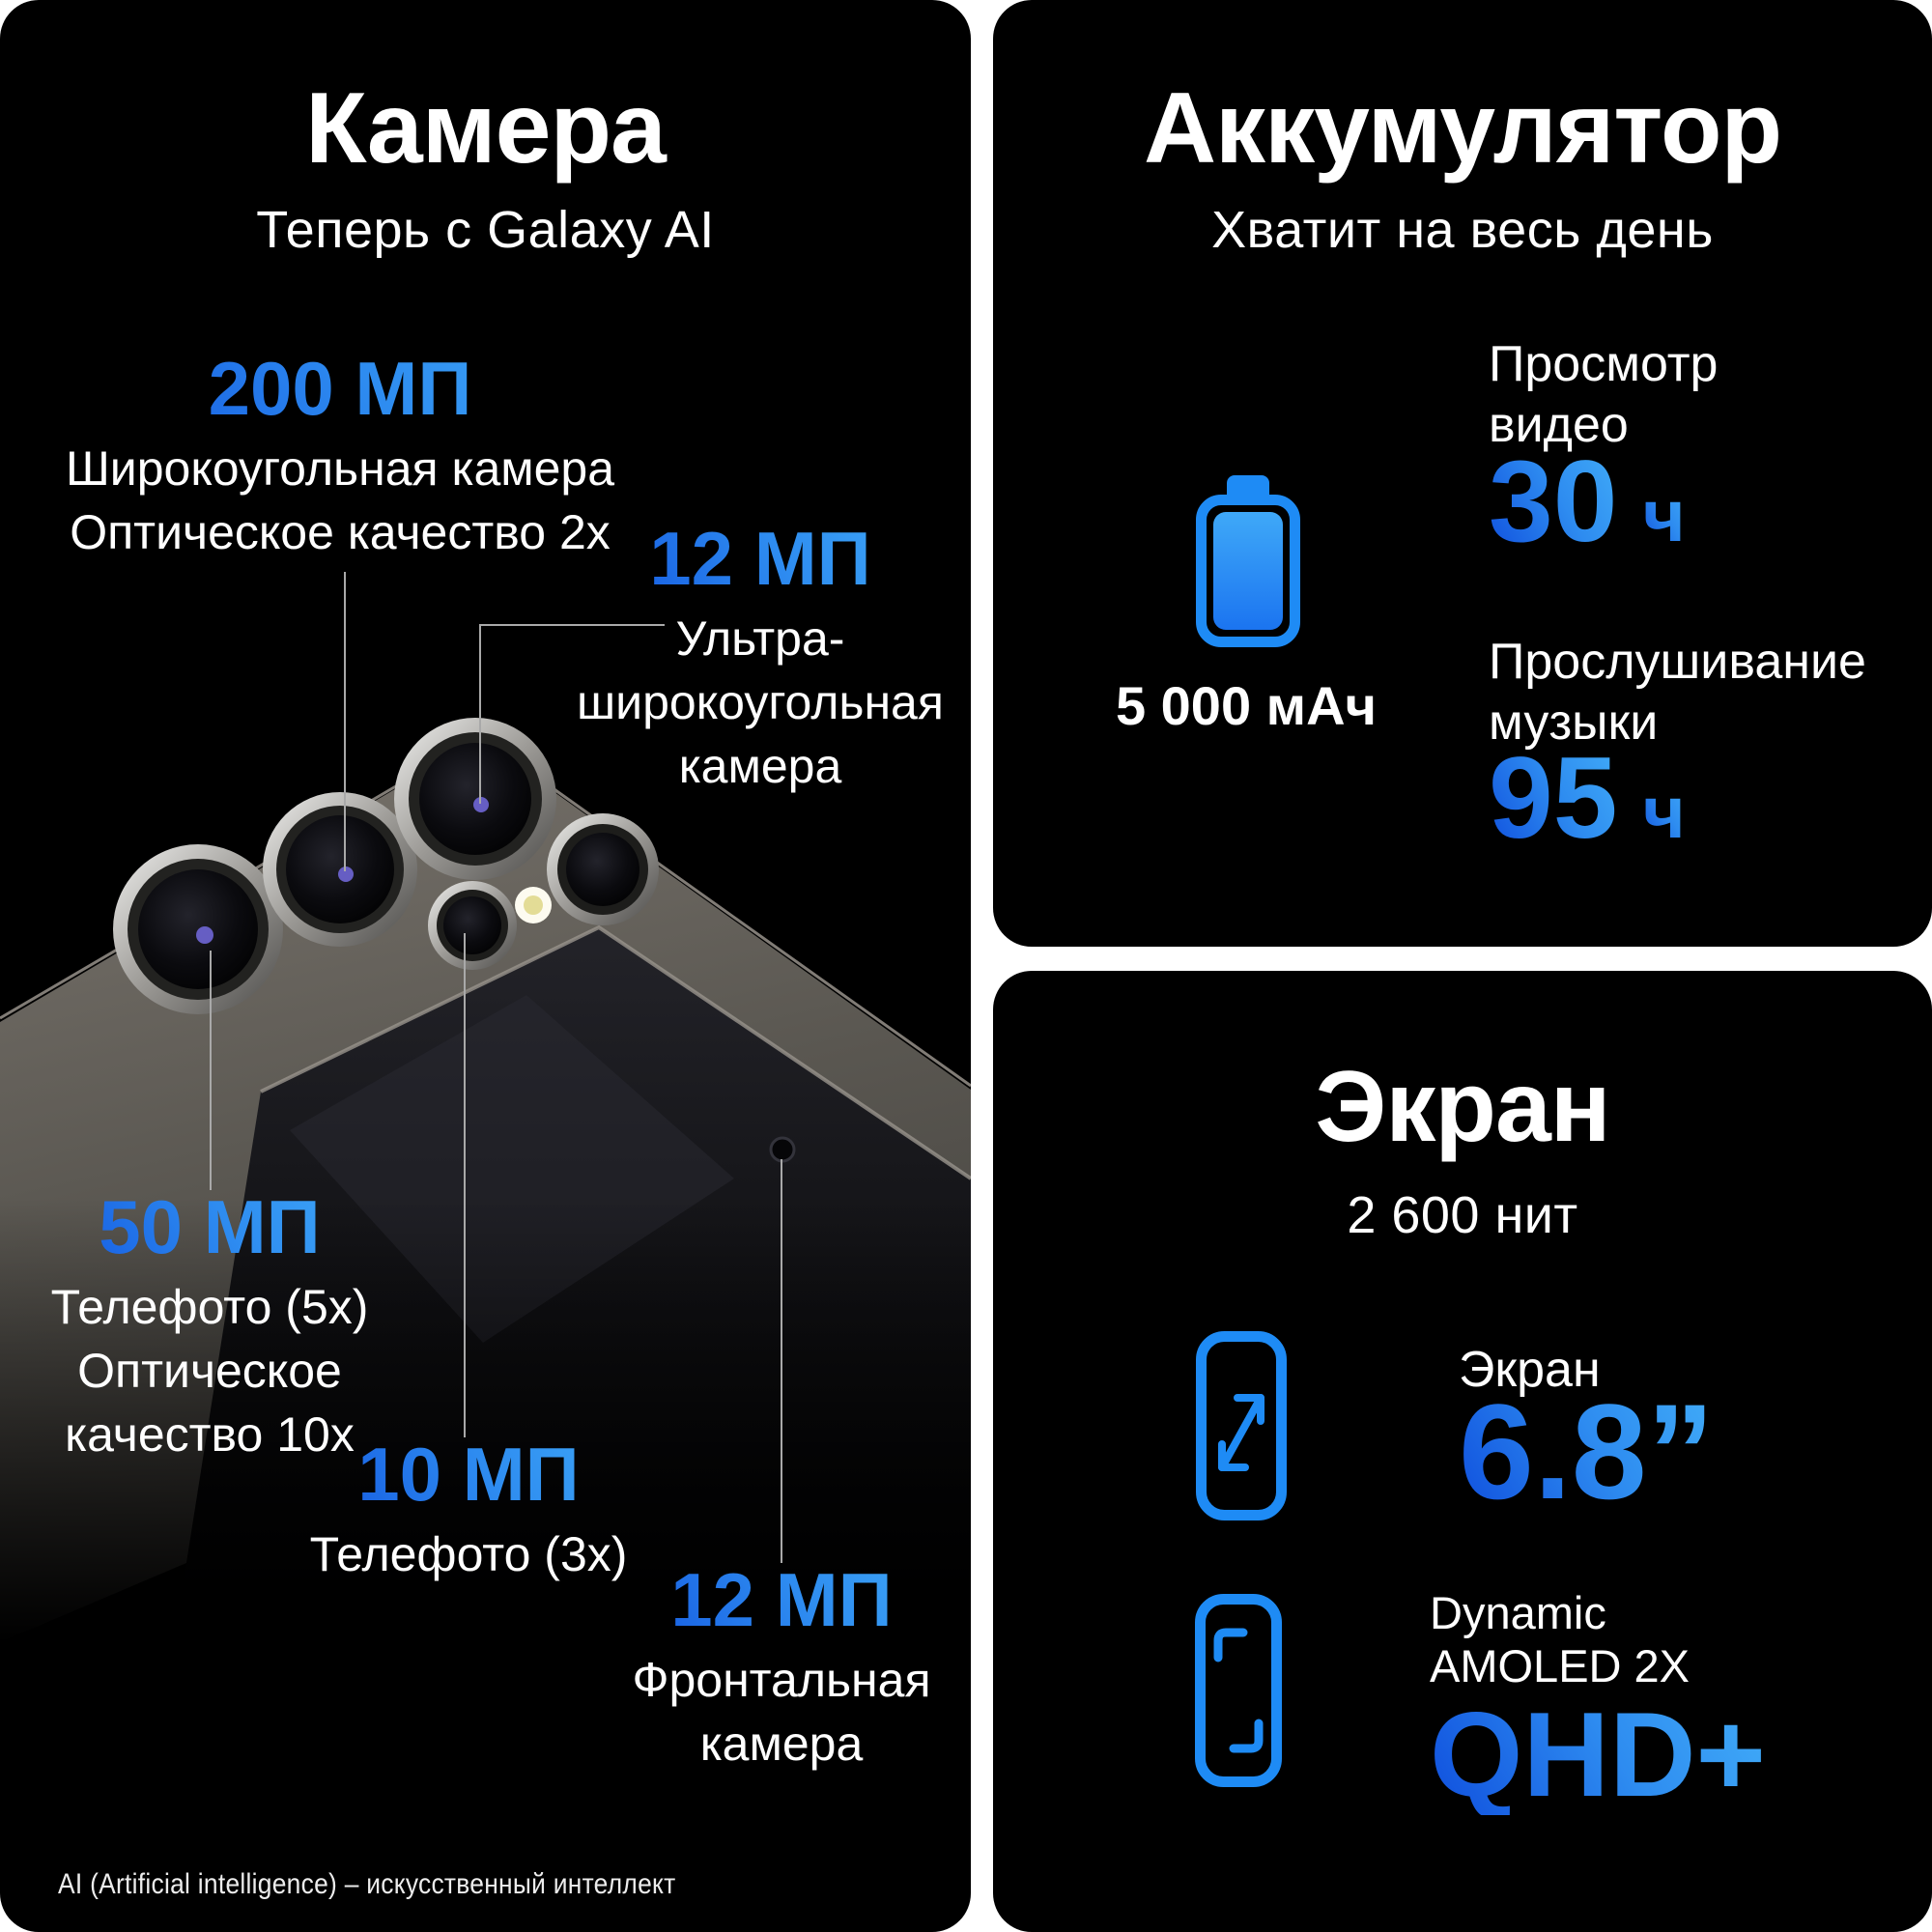 The image size is (1932, 1932). I want to click on display-tech-label: Dynamic AMOLED 2X, so click(1560, 1639).